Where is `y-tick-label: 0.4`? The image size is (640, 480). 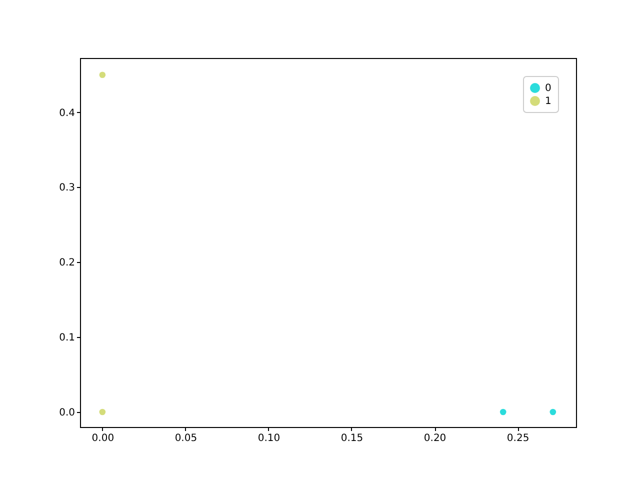
y-tick-label: 0.4 is located at coordinates (67, 113).